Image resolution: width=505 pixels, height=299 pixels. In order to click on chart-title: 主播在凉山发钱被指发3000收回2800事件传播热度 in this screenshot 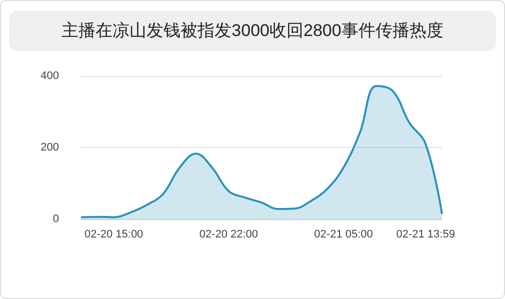, I will do `click(252, 31)`.